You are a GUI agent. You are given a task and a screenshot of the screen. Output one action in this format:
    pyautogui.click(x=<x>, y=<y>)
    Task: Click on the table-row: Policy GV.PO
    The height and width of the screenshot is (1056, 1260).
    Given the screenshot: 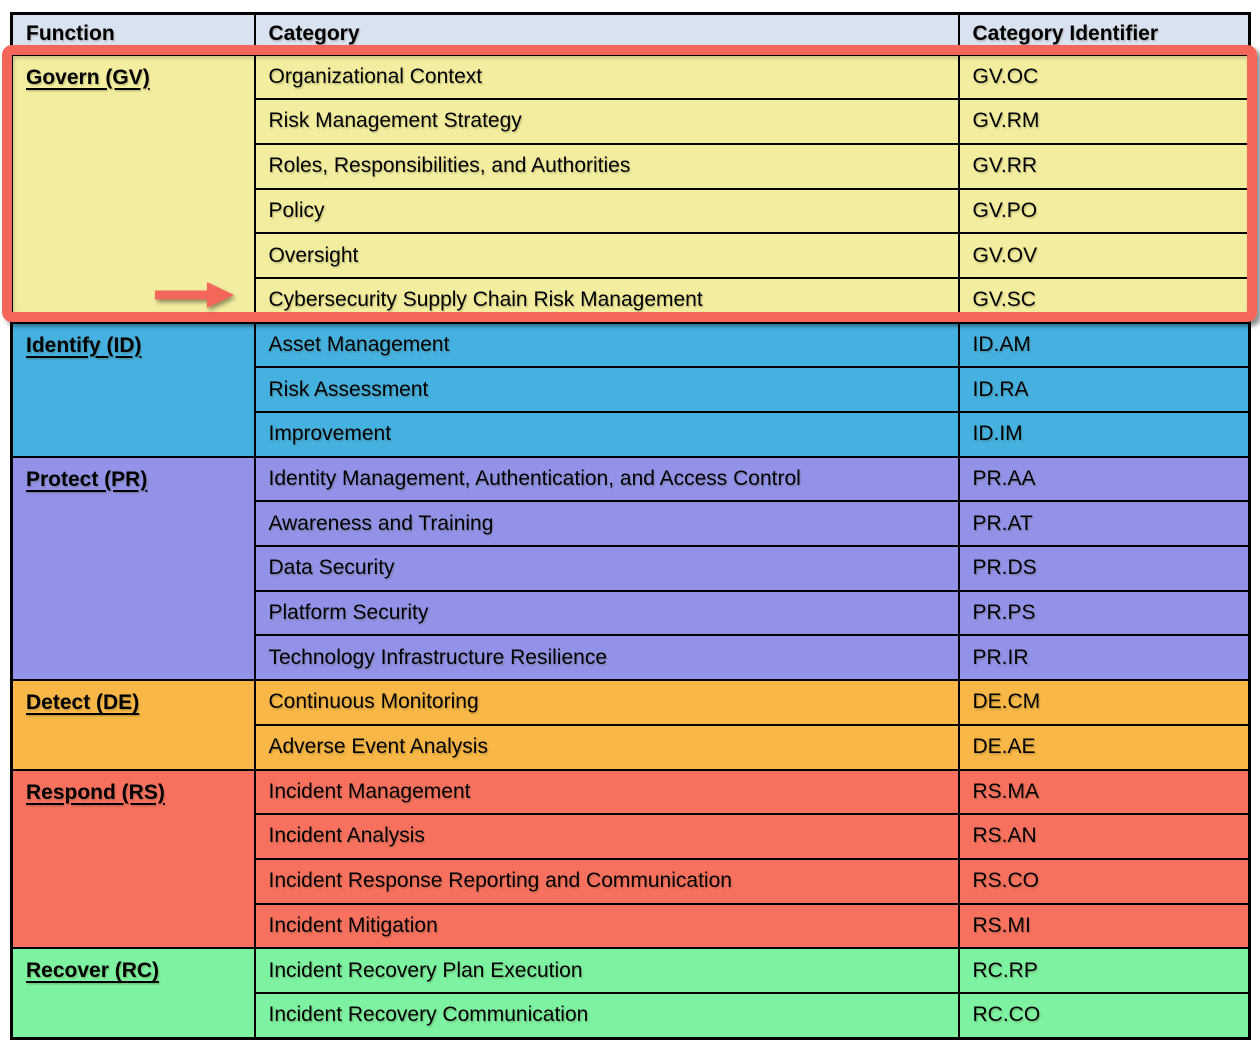 What is the action you would take?
    pyautogui.click(x=631, y=211)
    